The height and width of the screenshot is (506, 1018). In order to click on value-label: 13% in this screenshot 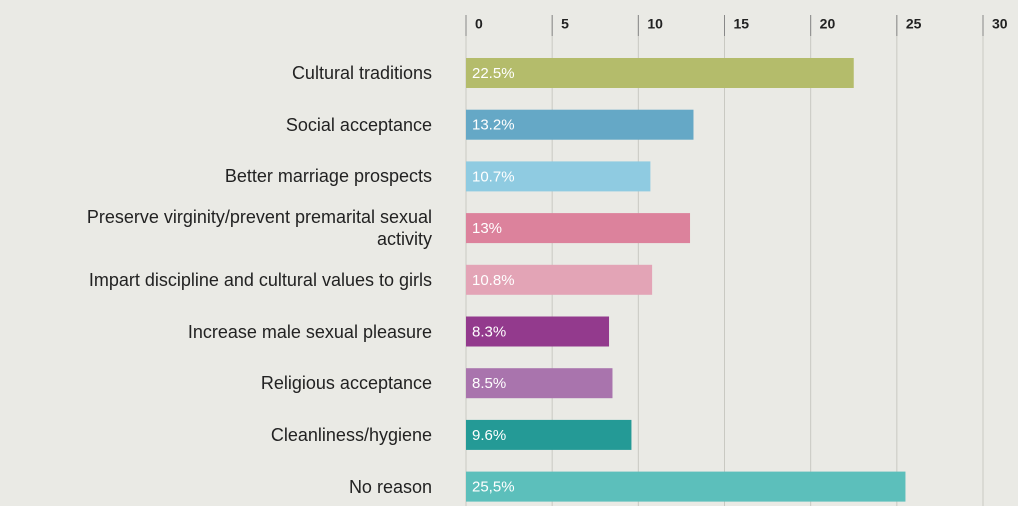, I will do `click(487, 228)`.